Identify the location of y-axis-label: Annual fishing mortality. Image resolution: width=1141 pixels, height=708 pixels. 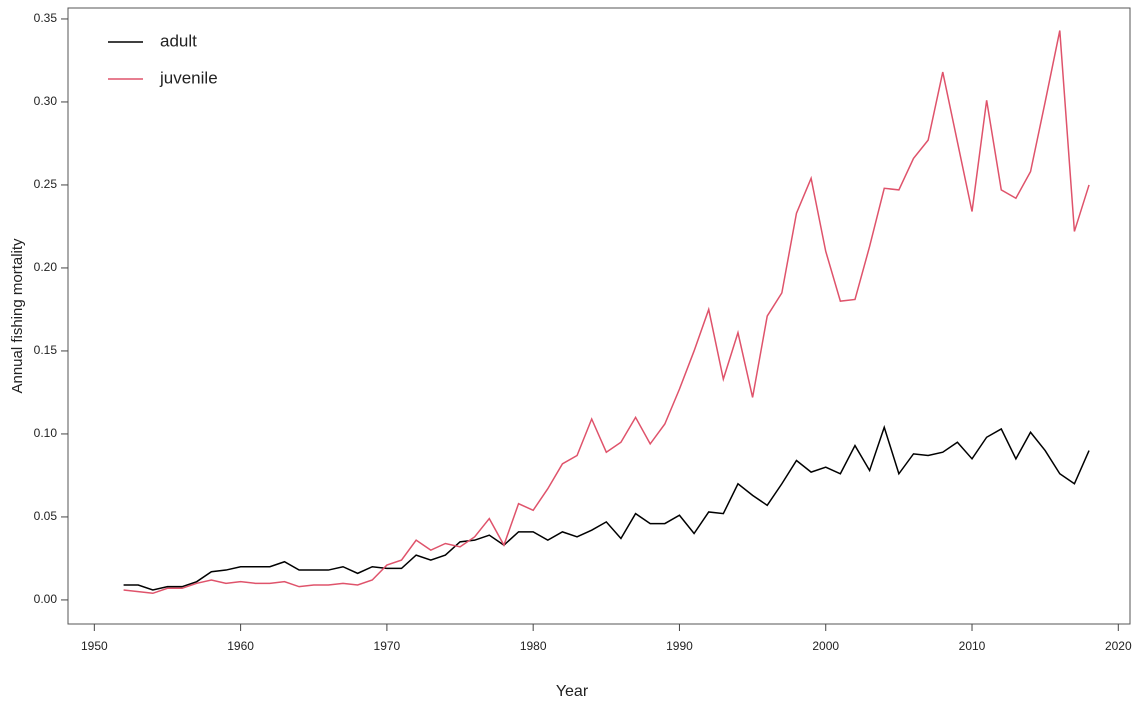
(17, 316).